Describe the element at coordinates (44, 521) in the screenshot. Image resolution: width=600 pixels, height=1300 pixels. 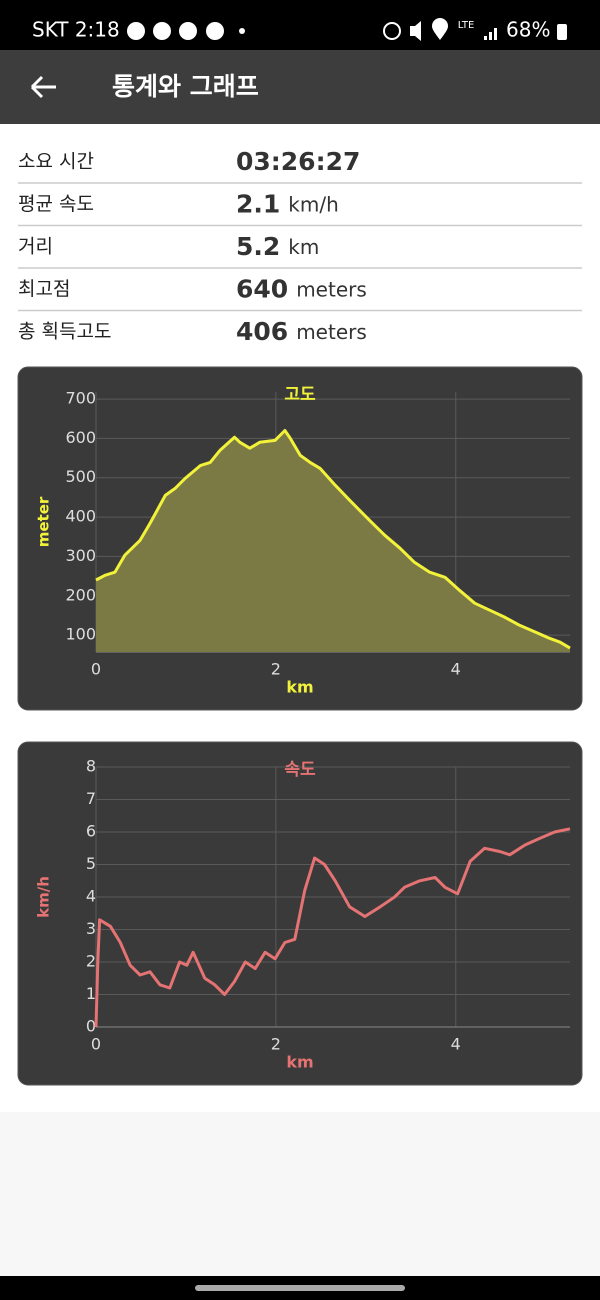
I see `y-axis-label: meter` at that location.